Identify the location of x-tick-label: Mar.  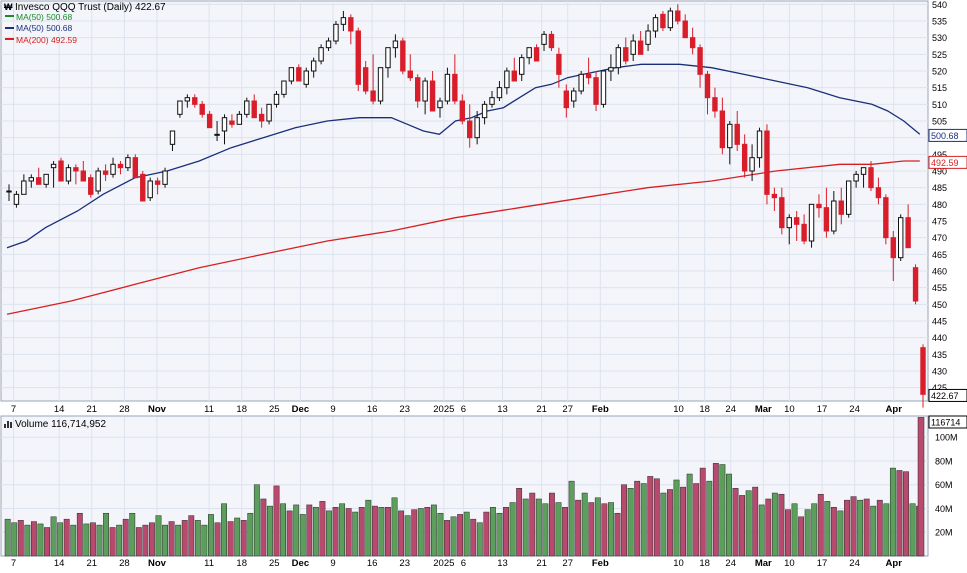
(763, 409).